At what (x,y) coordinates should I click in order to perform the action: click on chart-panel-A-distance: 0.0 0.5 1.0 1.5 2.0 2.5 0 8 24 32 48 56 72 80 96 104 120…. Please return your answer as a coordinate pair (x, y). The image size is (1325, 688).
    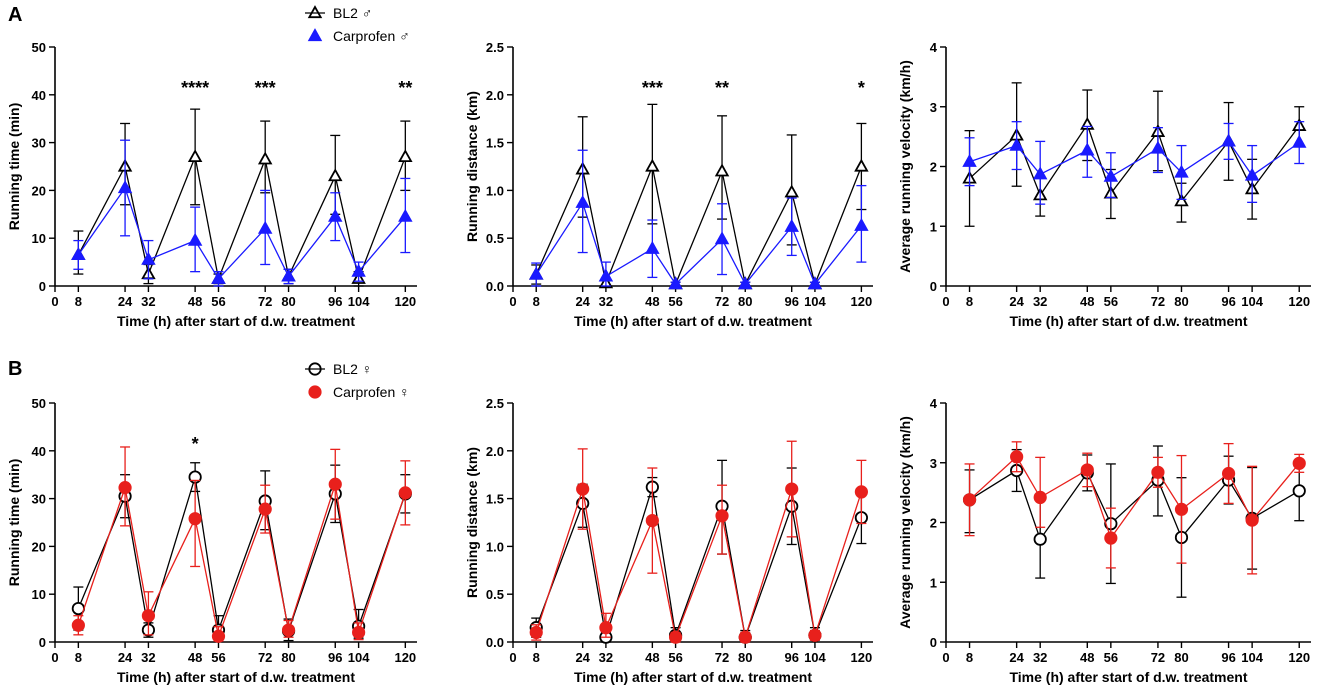
    Looking at the image, I should click on (668, 184).